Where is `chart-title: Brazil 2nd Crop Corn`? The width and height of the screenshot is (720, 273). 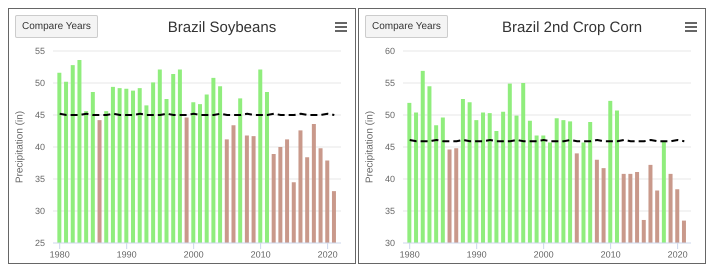 chart-title: Brazil 2nd Crop Corn is located at coordinates (572, 27).